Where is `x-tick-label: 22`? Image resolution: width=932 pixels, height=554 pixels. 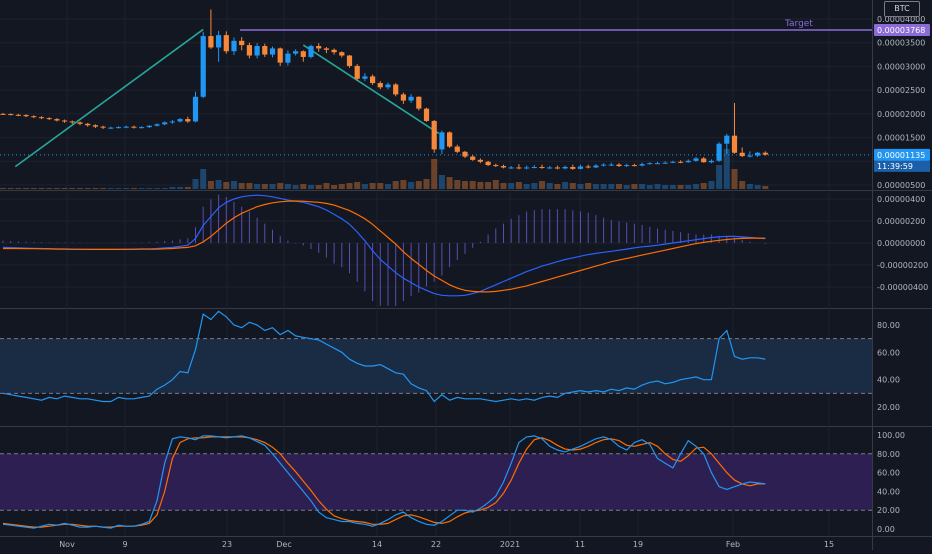 x-tick-label: 22 is located at coordinates (436, 544).